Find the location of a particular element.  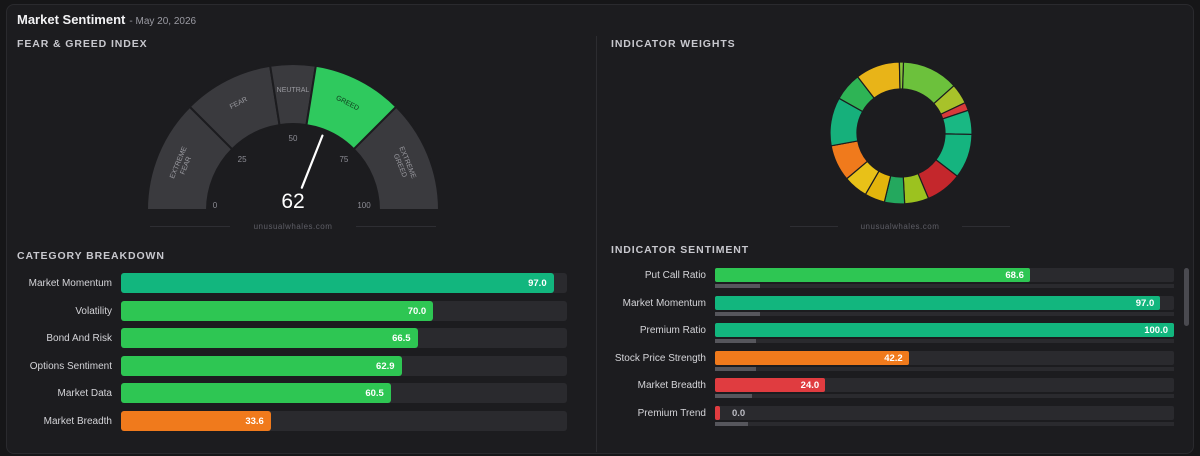

indicator-bar-track: 97.0 is located at coordinates (944, 302).